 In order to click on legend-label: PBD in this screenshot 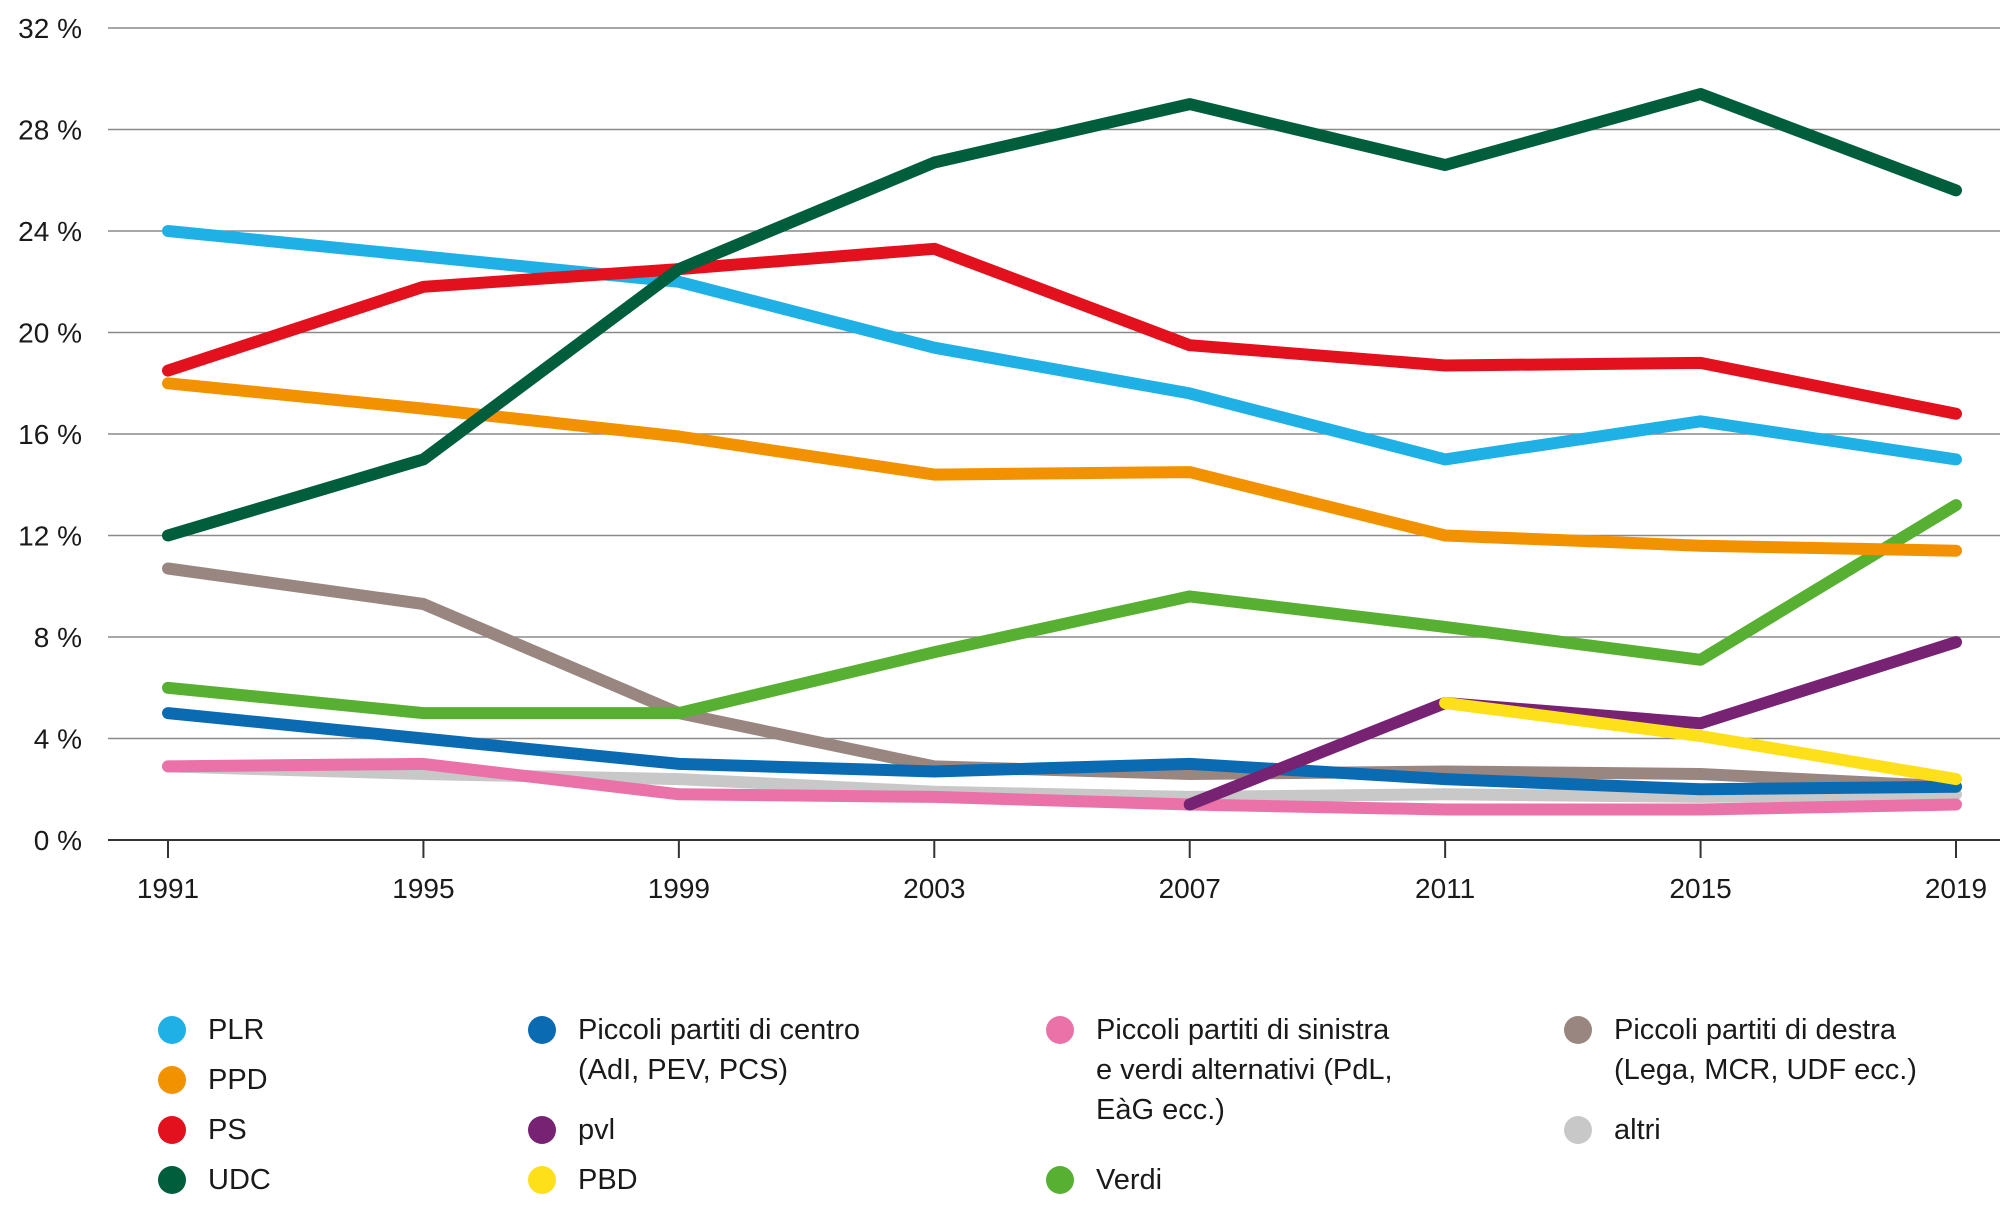, I will do `click(608, 1180)`.